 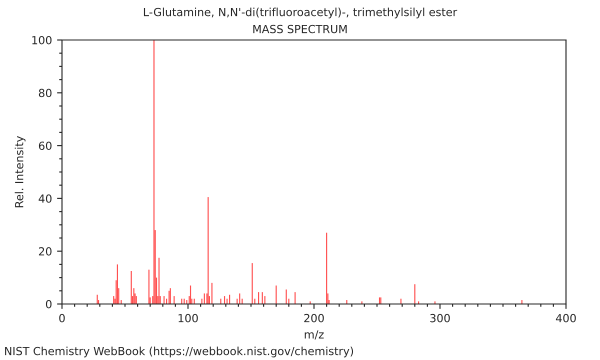 I want to click on x-tick-label: 0, so click(x=62, y=318).